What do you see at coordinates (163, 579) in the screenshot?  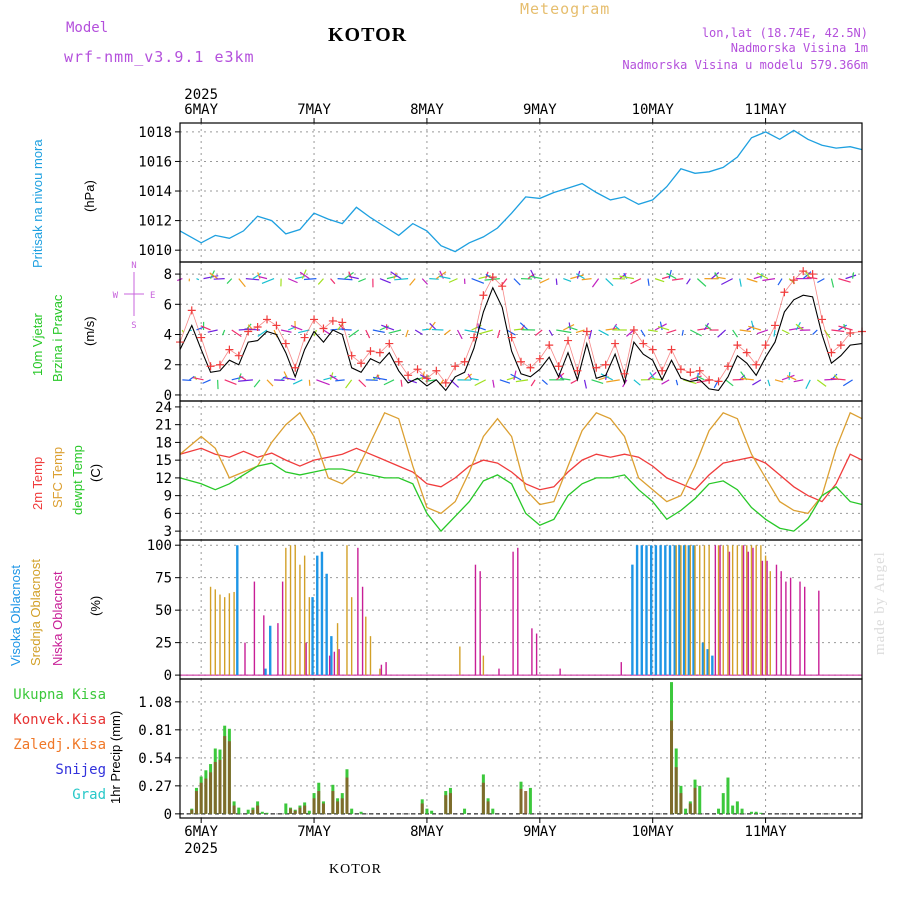 I see `y-tick-label: 75` at bounding box center [163, 579].